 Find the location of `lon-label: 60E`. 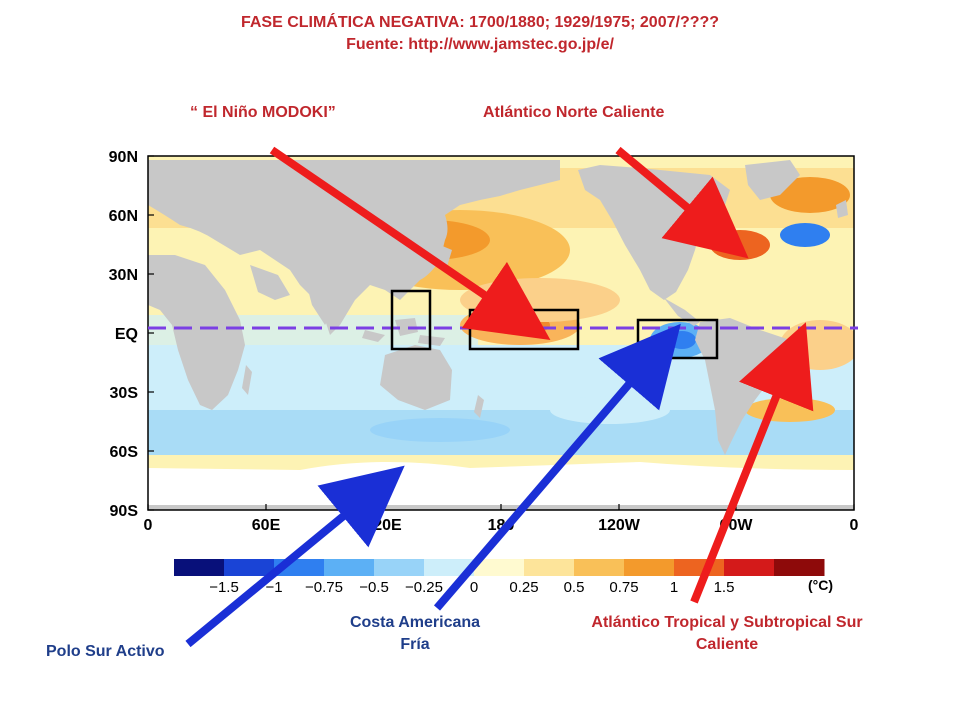

lon-label: 60E is located at coordinates (266, 525).